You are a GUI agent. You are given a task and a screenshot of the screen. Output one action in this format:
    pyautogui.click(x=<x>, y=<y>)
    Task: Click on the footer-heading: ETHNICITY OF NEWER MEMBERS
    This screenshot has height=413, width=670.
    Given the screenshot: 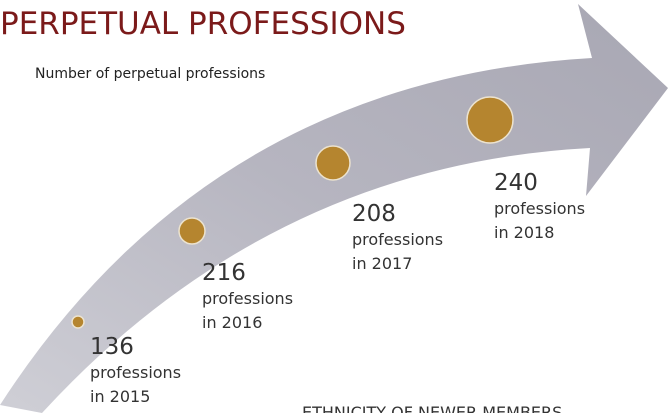 What is the action you would take?
    pyautogui.click(x=432, y=408)
    